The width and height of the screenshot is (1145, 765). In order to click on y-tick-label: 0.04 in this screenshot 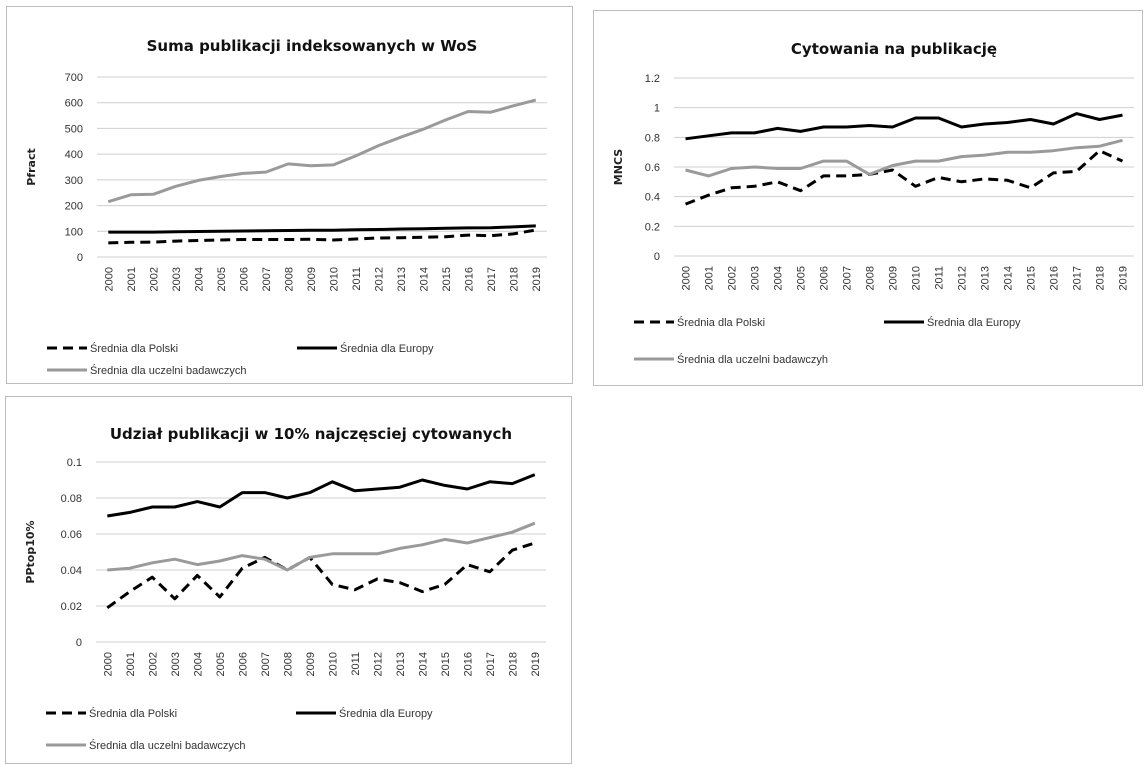, I will do `click(71, 571)`.